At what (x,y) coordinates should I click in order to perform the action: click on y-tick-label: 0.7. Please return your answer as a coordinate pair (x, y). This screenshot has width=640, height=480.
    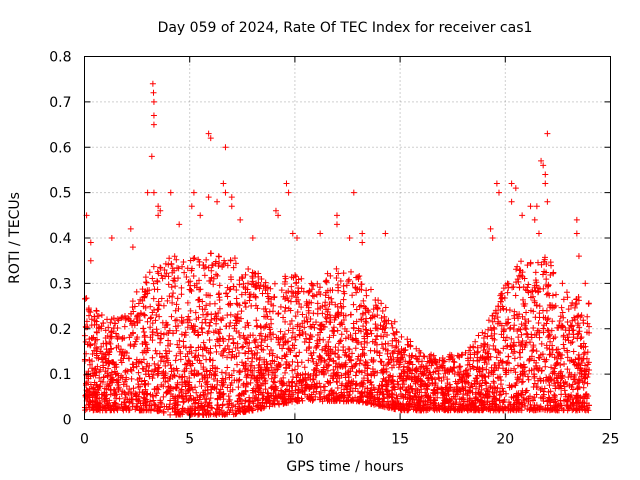
    Looking at the image, I should click on (60, 103).